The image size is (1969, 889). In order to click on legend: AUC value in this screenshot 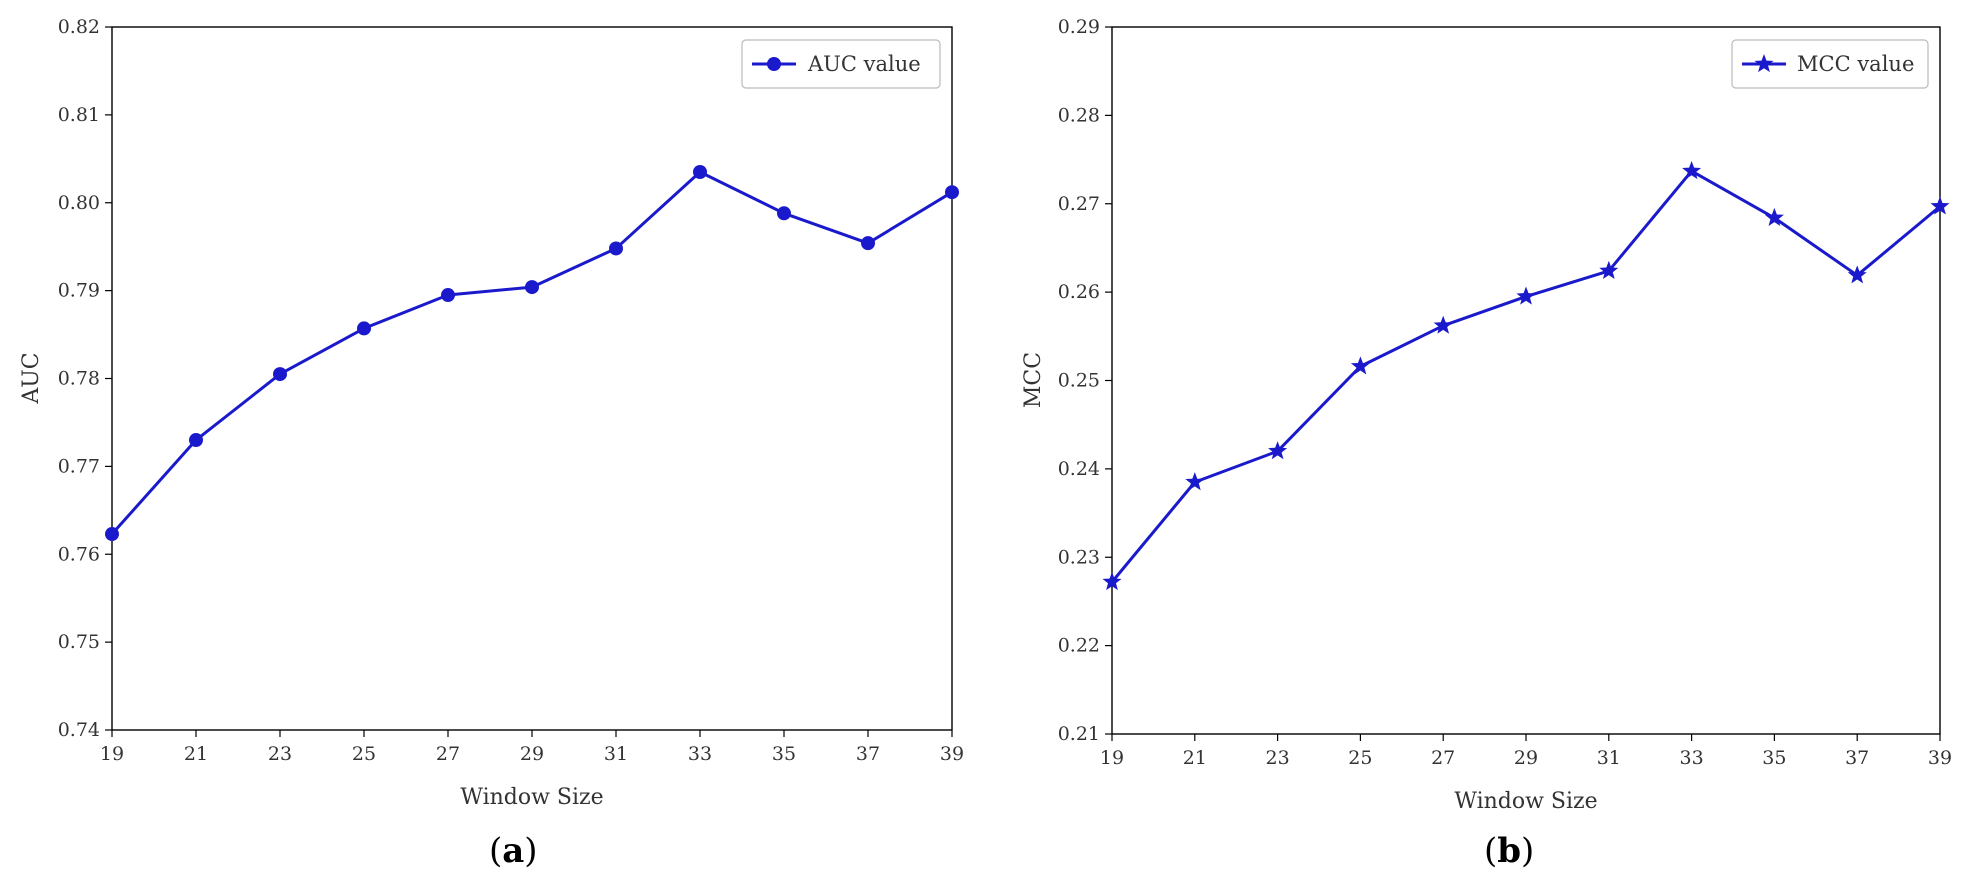, I will do `click(841, 64)`.